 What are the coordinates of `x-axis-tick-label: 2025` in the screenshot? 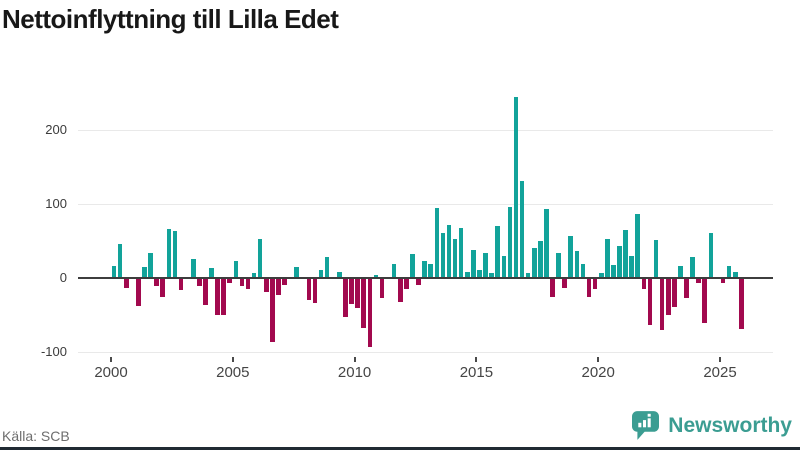 It's located at (720, 372).